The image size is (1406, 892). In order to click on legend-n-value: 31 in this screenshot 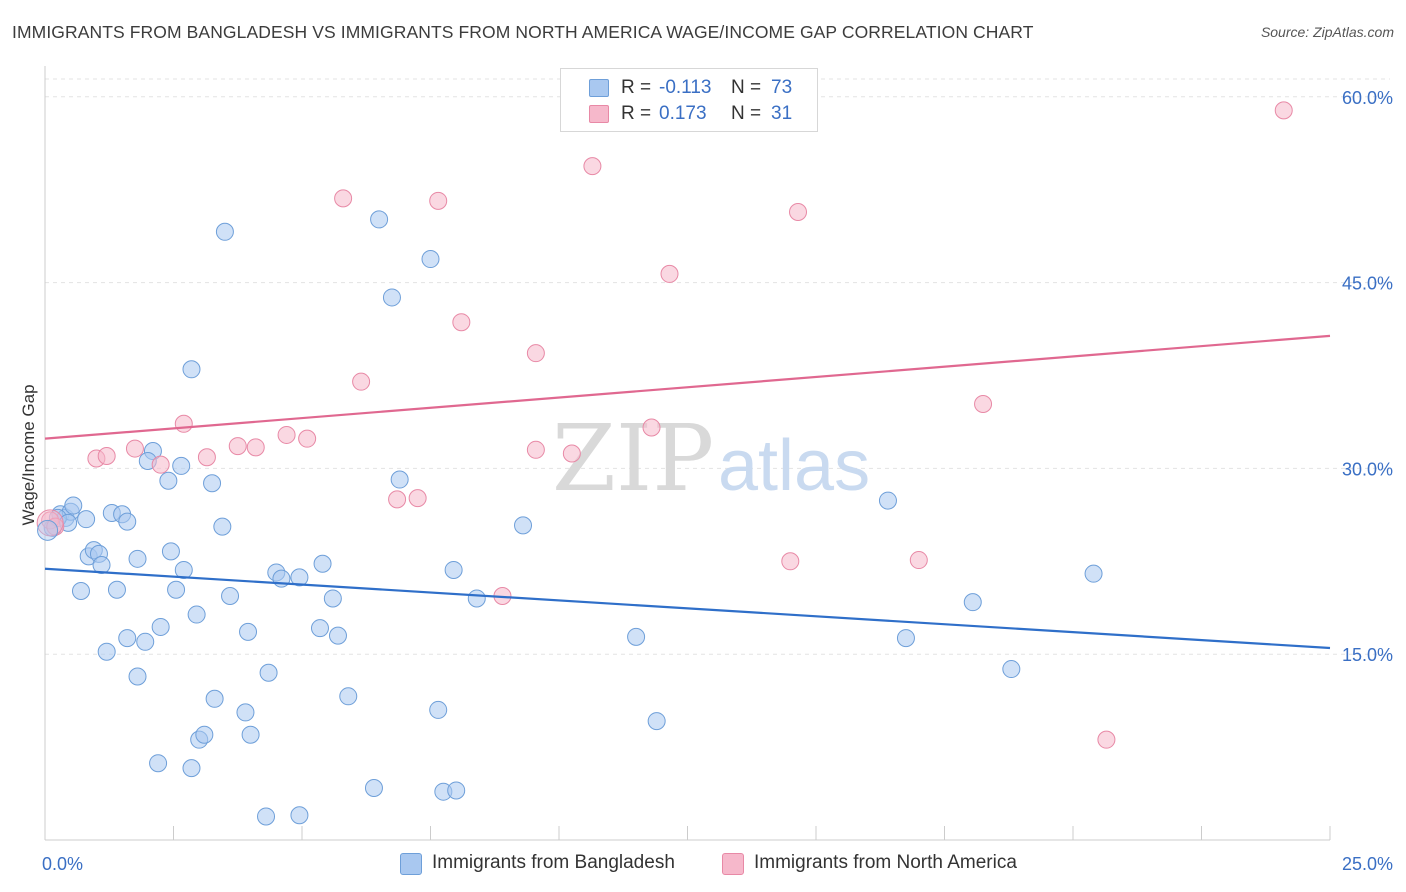, I will do `click(782, 113)`.